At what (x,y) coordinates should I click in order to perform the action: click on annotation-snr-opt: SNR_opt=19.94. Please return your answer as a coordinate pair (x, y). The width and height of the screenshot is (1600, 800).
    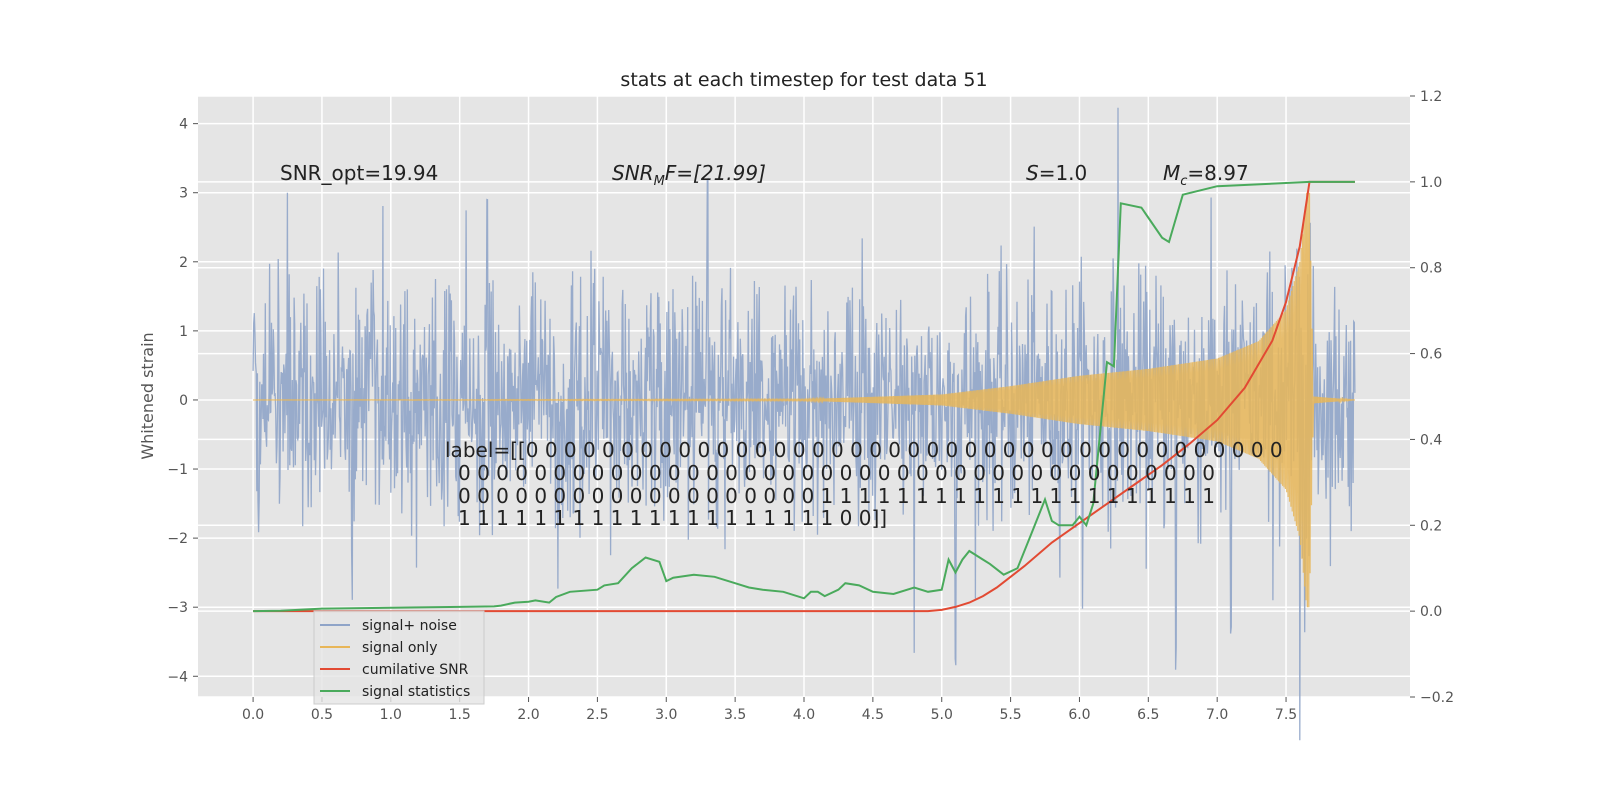
    Looking at the image, I should click on (359, 173).